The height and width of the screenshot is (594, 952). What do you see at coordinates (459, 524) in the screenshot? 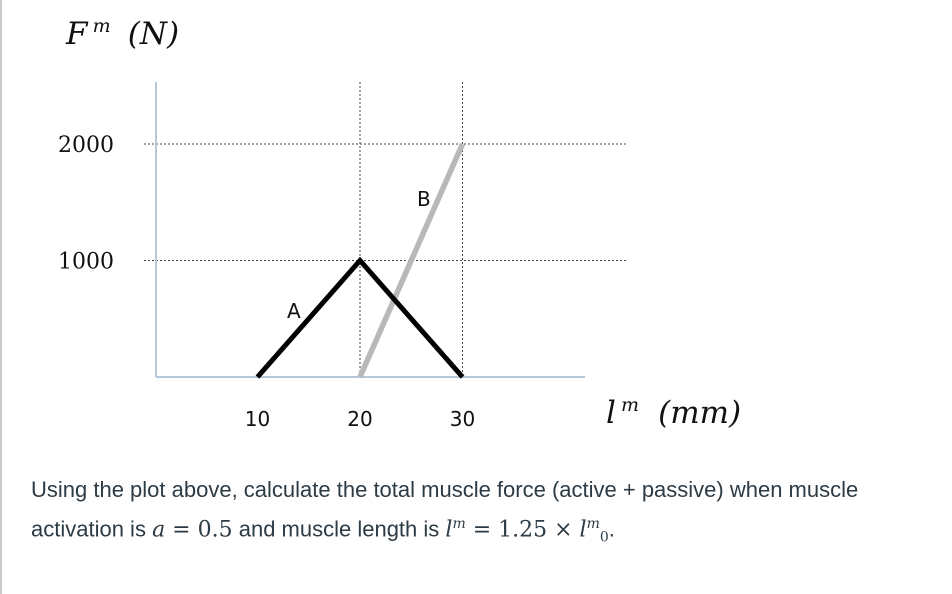
I see `muscle-length-superscript: m` at bounding box center [459, 524].